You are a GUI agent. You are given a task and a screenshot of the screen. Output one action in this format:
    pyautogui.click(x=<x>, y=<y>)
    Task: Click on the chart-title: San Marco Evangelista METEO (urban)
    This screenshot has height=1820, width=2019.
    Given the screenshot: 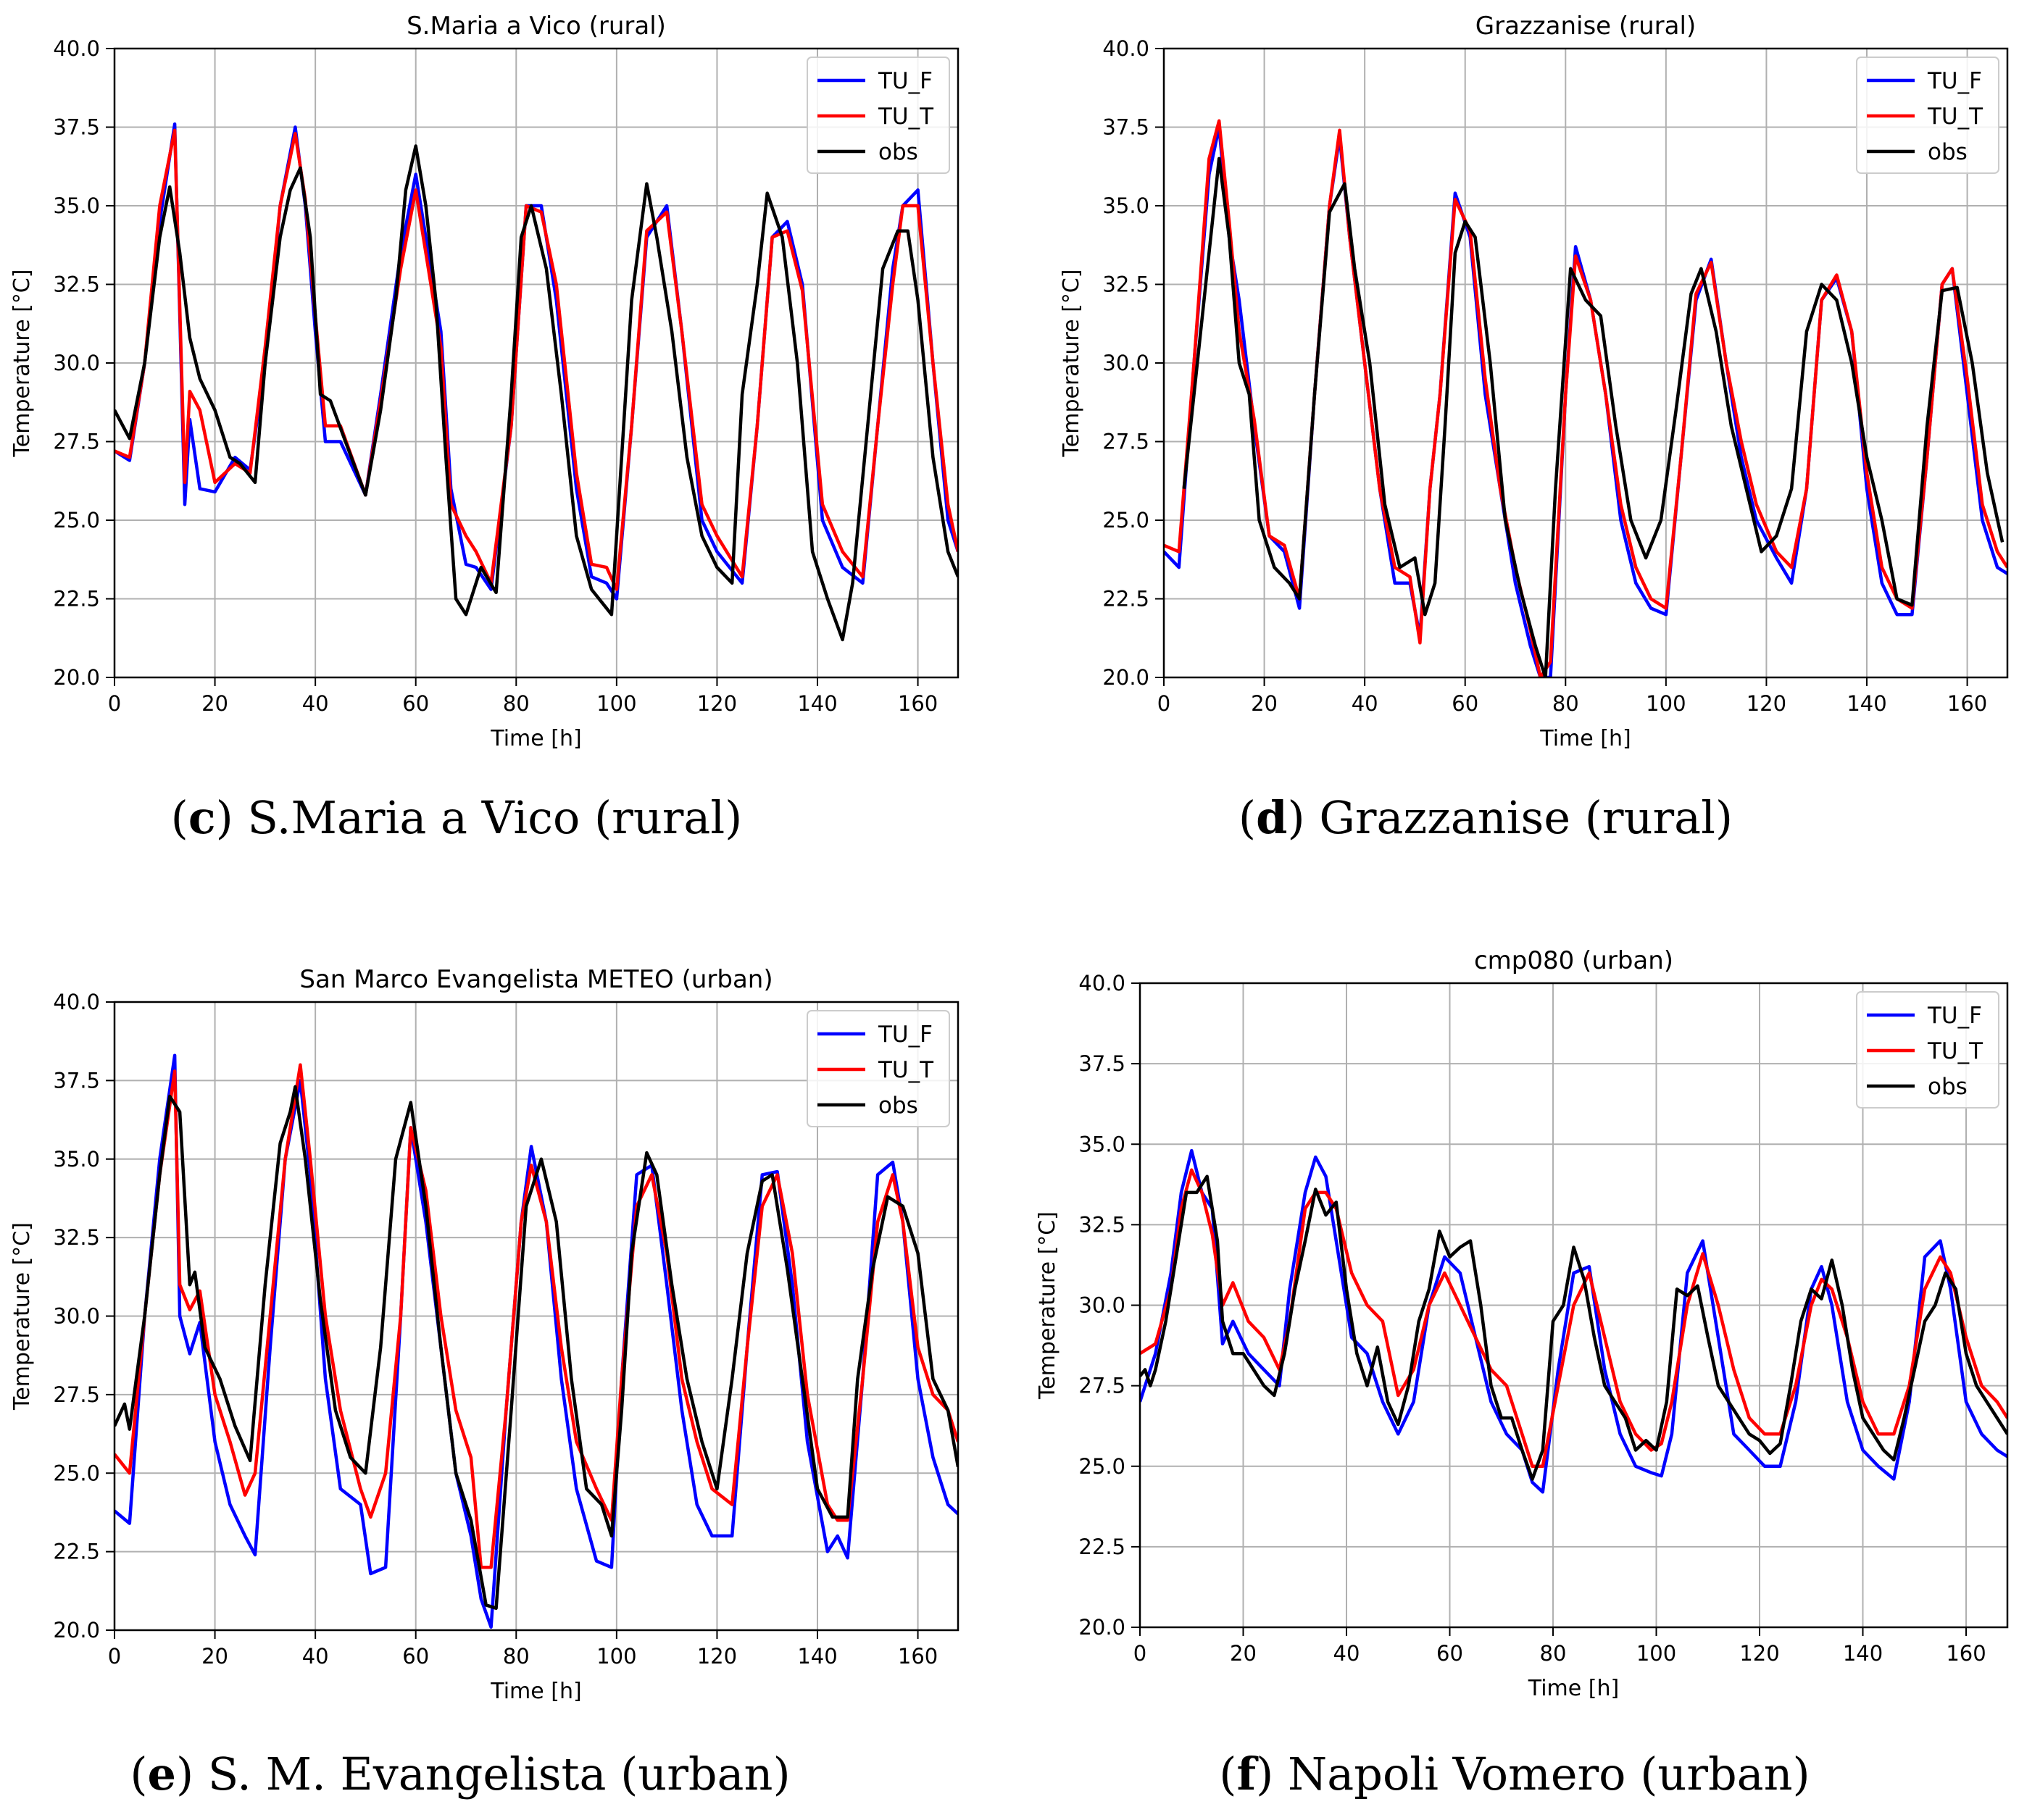 What is the action you would take?
    pyautogui.click(x=536, y=979)
    